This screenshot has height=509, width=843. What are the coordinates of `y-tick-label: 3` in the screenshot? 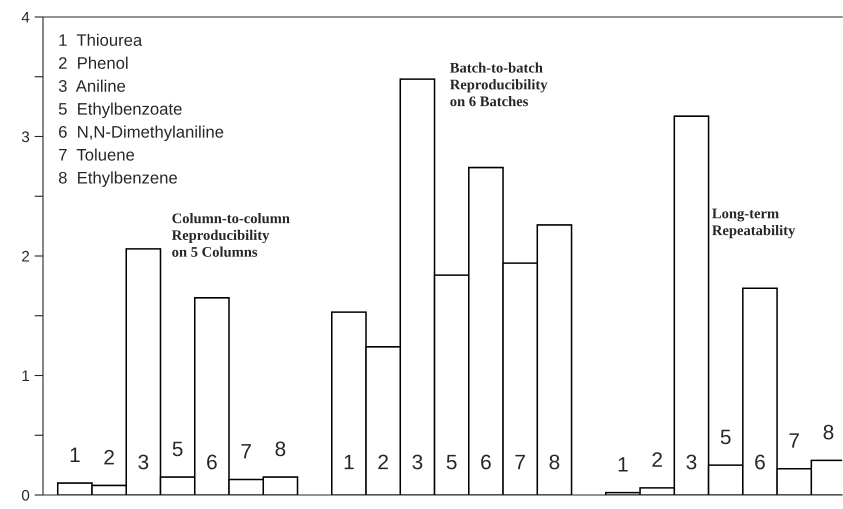 It's located at (26, 136).